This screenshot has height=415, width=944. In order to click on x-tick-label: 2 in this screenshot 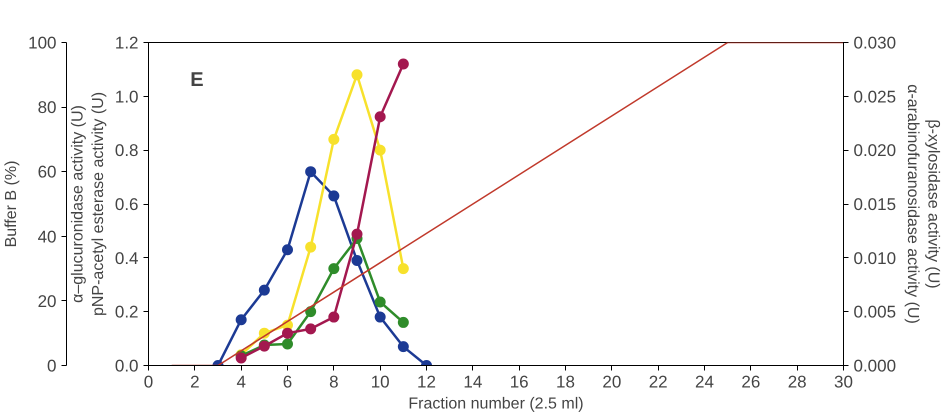, I will do `click(195, 382)`.